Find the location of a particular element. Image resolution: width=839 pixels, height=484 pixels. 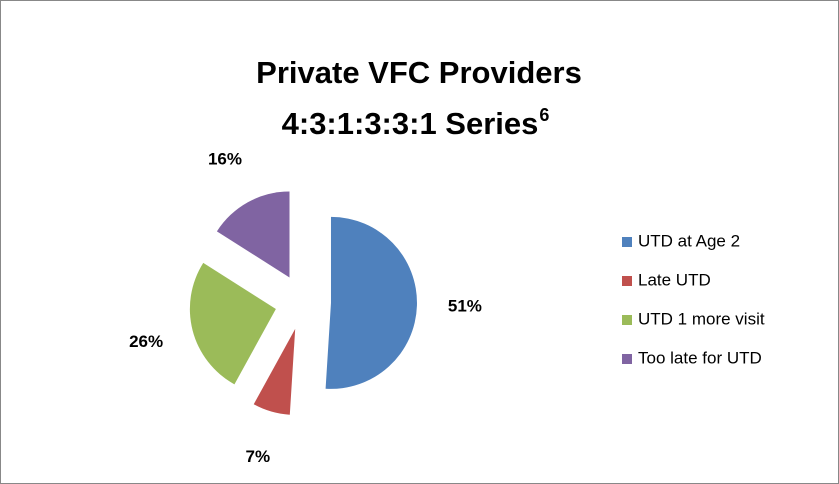

legend-label: Too late for UTD is located at coordinates (700, 357).